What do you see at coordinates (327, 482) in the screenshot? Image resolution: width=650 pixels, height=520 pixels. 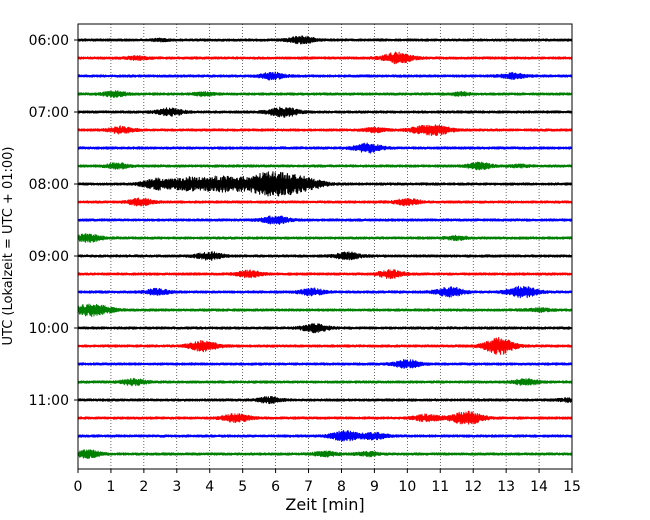 I see `x-axis-ticks: 0 1 2 3 4 5 6 7 8 9 10 11 12 13 14 15` at bounding box center [327, 482].